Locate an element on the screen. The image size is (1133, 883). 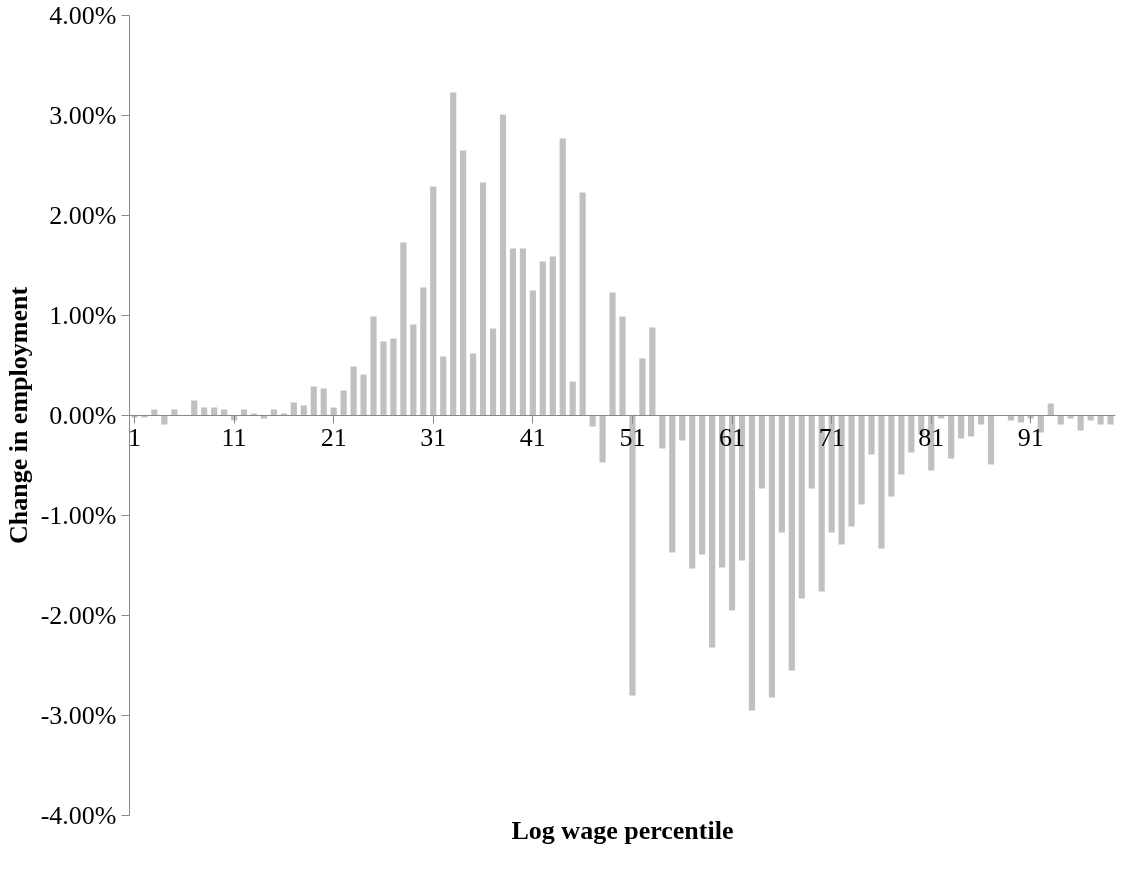
x-tick-label: 91 is located at coordinates (1030, 437).